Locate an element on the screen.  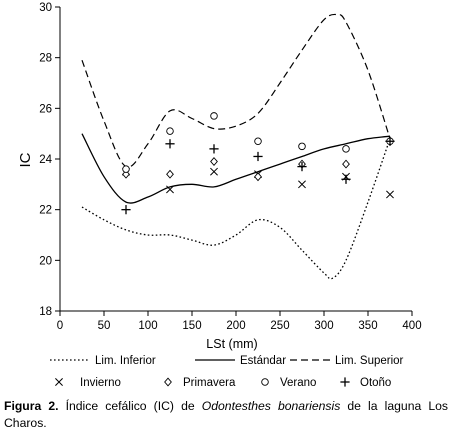
x-tick-label: 0 is located at coordinates (60, 326).